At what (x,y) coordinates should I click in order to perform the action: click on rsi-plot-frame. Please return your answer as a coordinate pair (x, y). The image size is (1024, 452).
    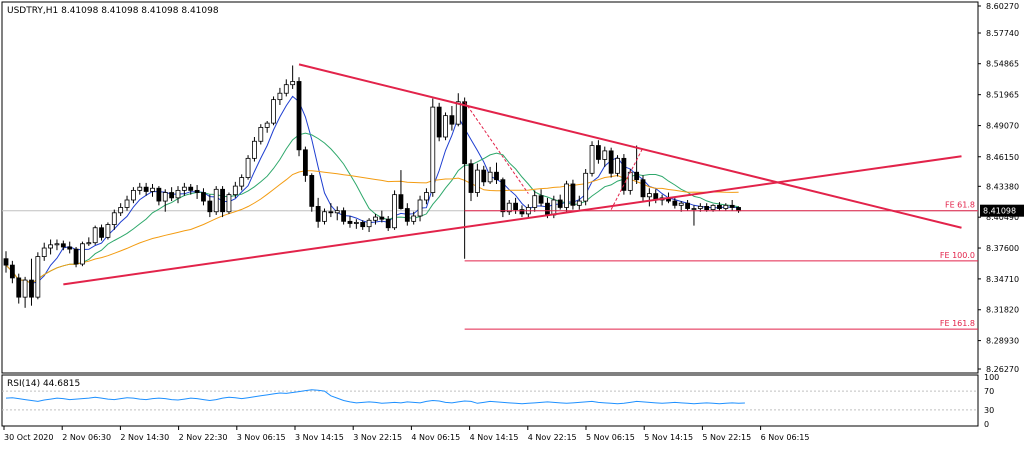
    Looking at the image, I should click on (490, 400).